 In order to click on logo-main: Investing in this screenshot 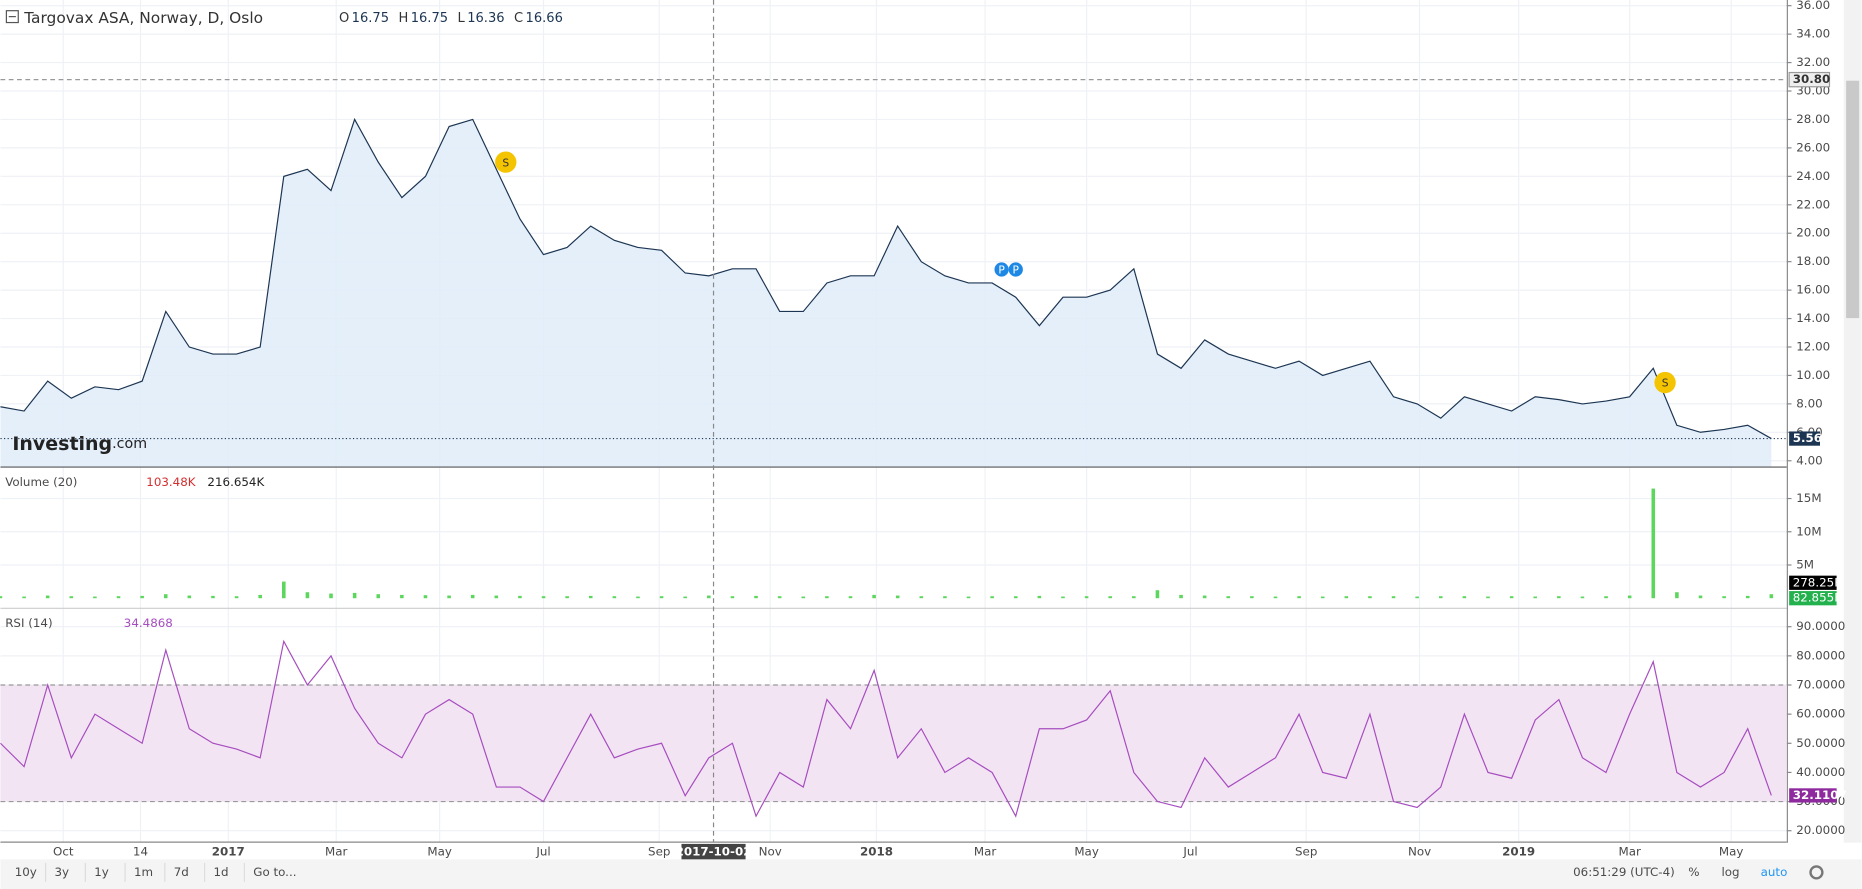, I will do `click(62, 443)`.